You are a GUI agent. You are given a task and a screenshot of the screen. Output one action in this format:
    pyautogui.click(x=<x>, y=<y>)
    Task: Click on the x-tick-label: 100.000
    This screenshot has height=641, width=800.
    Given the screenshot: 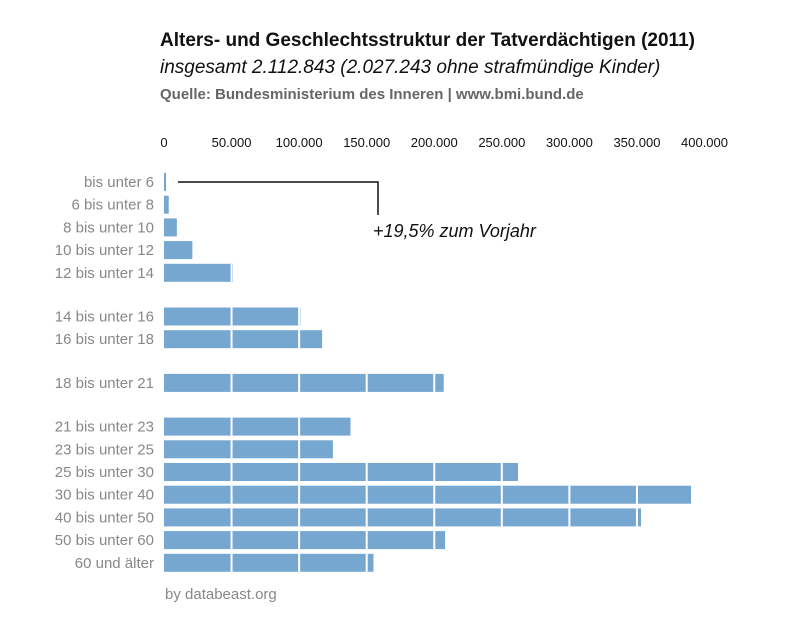 What is the action you would take?
    pyautogui.click(x=299, y=142)
    